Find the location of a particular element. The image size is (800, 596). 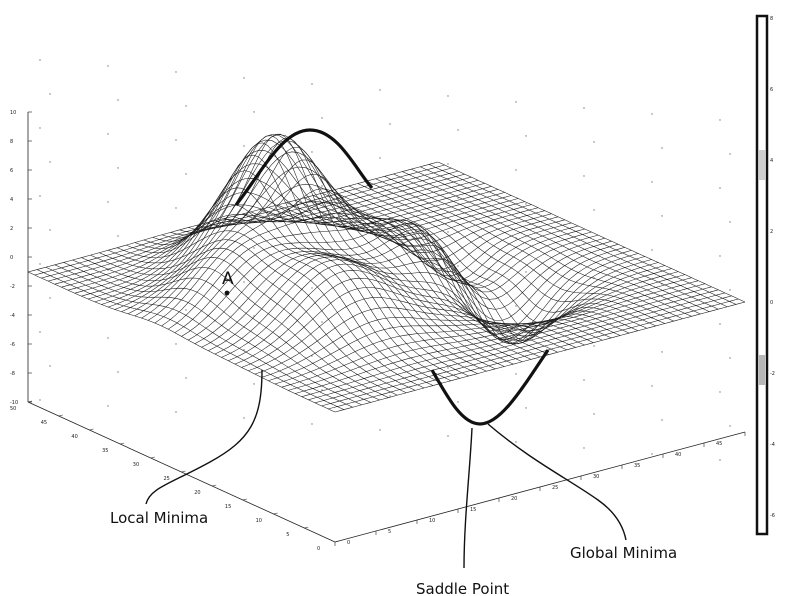

z-tick-label: 6 is located at coordinates (11, 171).